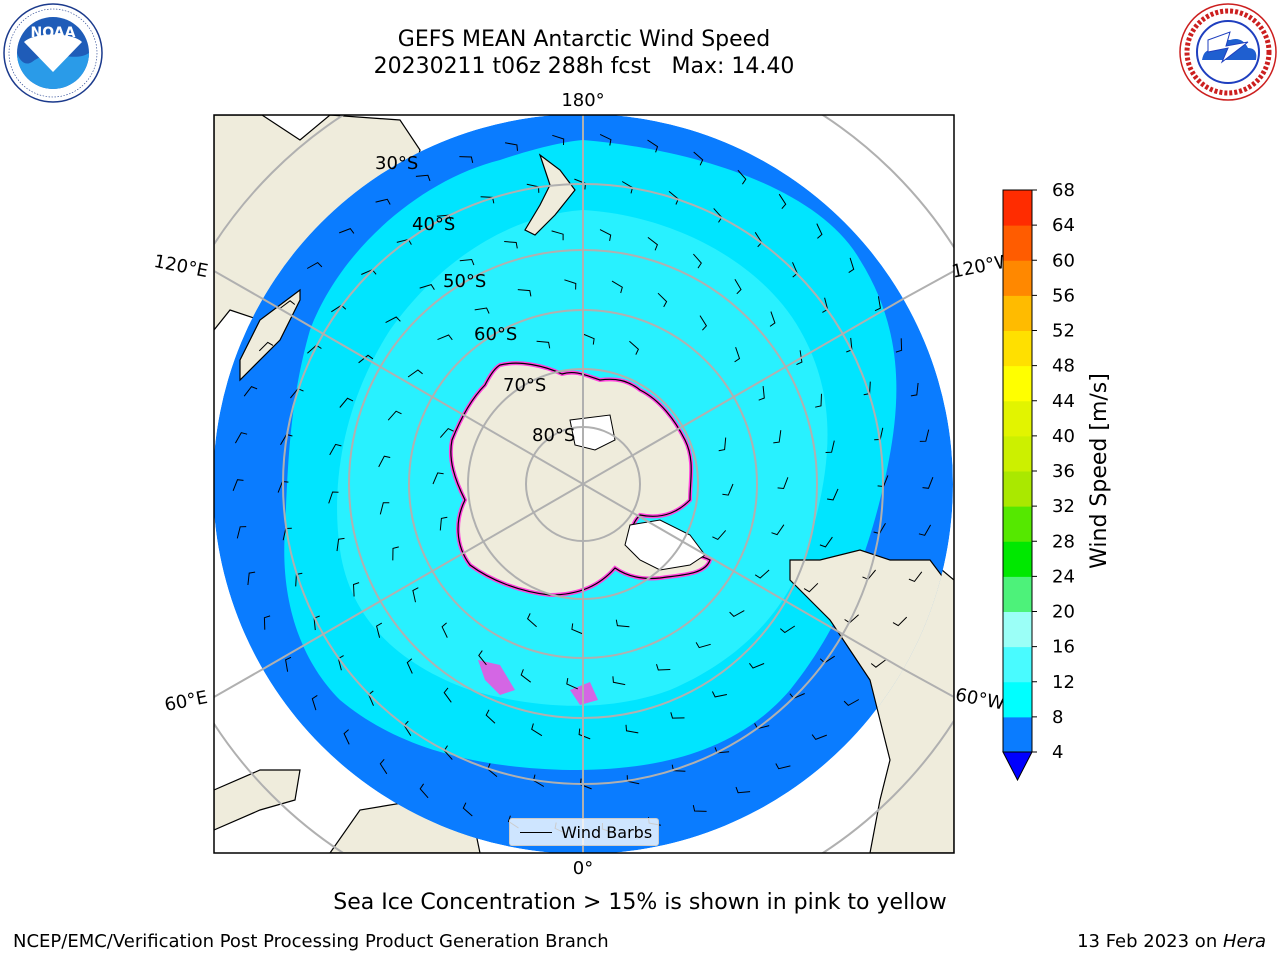 The width and height of the screenshot is (1280, 960). I want to click on colorbar-tick-label: 32, so click(1063, 506).